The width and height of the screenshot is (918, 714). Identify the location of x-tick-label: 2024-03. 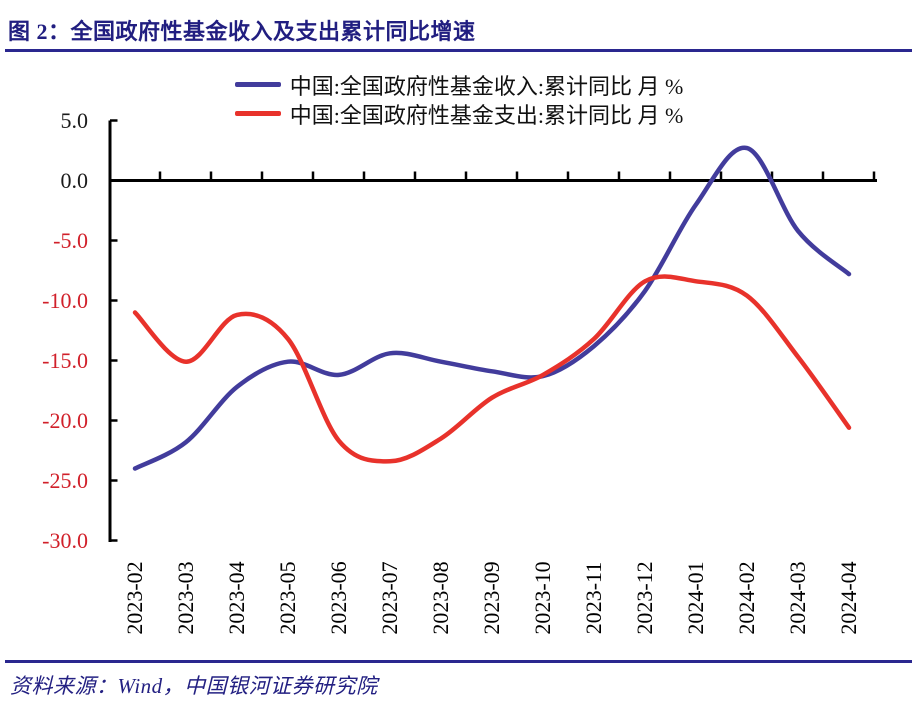
(797, 598).